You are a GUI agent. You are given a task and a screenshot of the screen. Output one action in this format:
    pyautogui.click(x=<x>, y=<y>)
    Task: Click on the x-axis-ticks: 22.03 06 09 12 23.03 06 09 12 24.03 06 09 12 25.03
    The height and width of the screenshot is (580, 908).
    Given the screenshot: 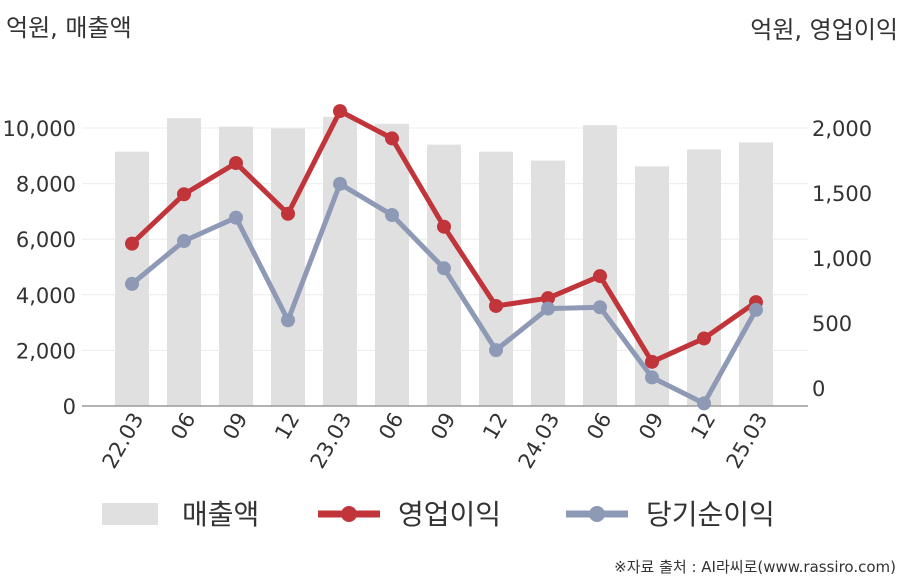 What is the action you would take?
    pyautogui.click(x=434, y=441)
    